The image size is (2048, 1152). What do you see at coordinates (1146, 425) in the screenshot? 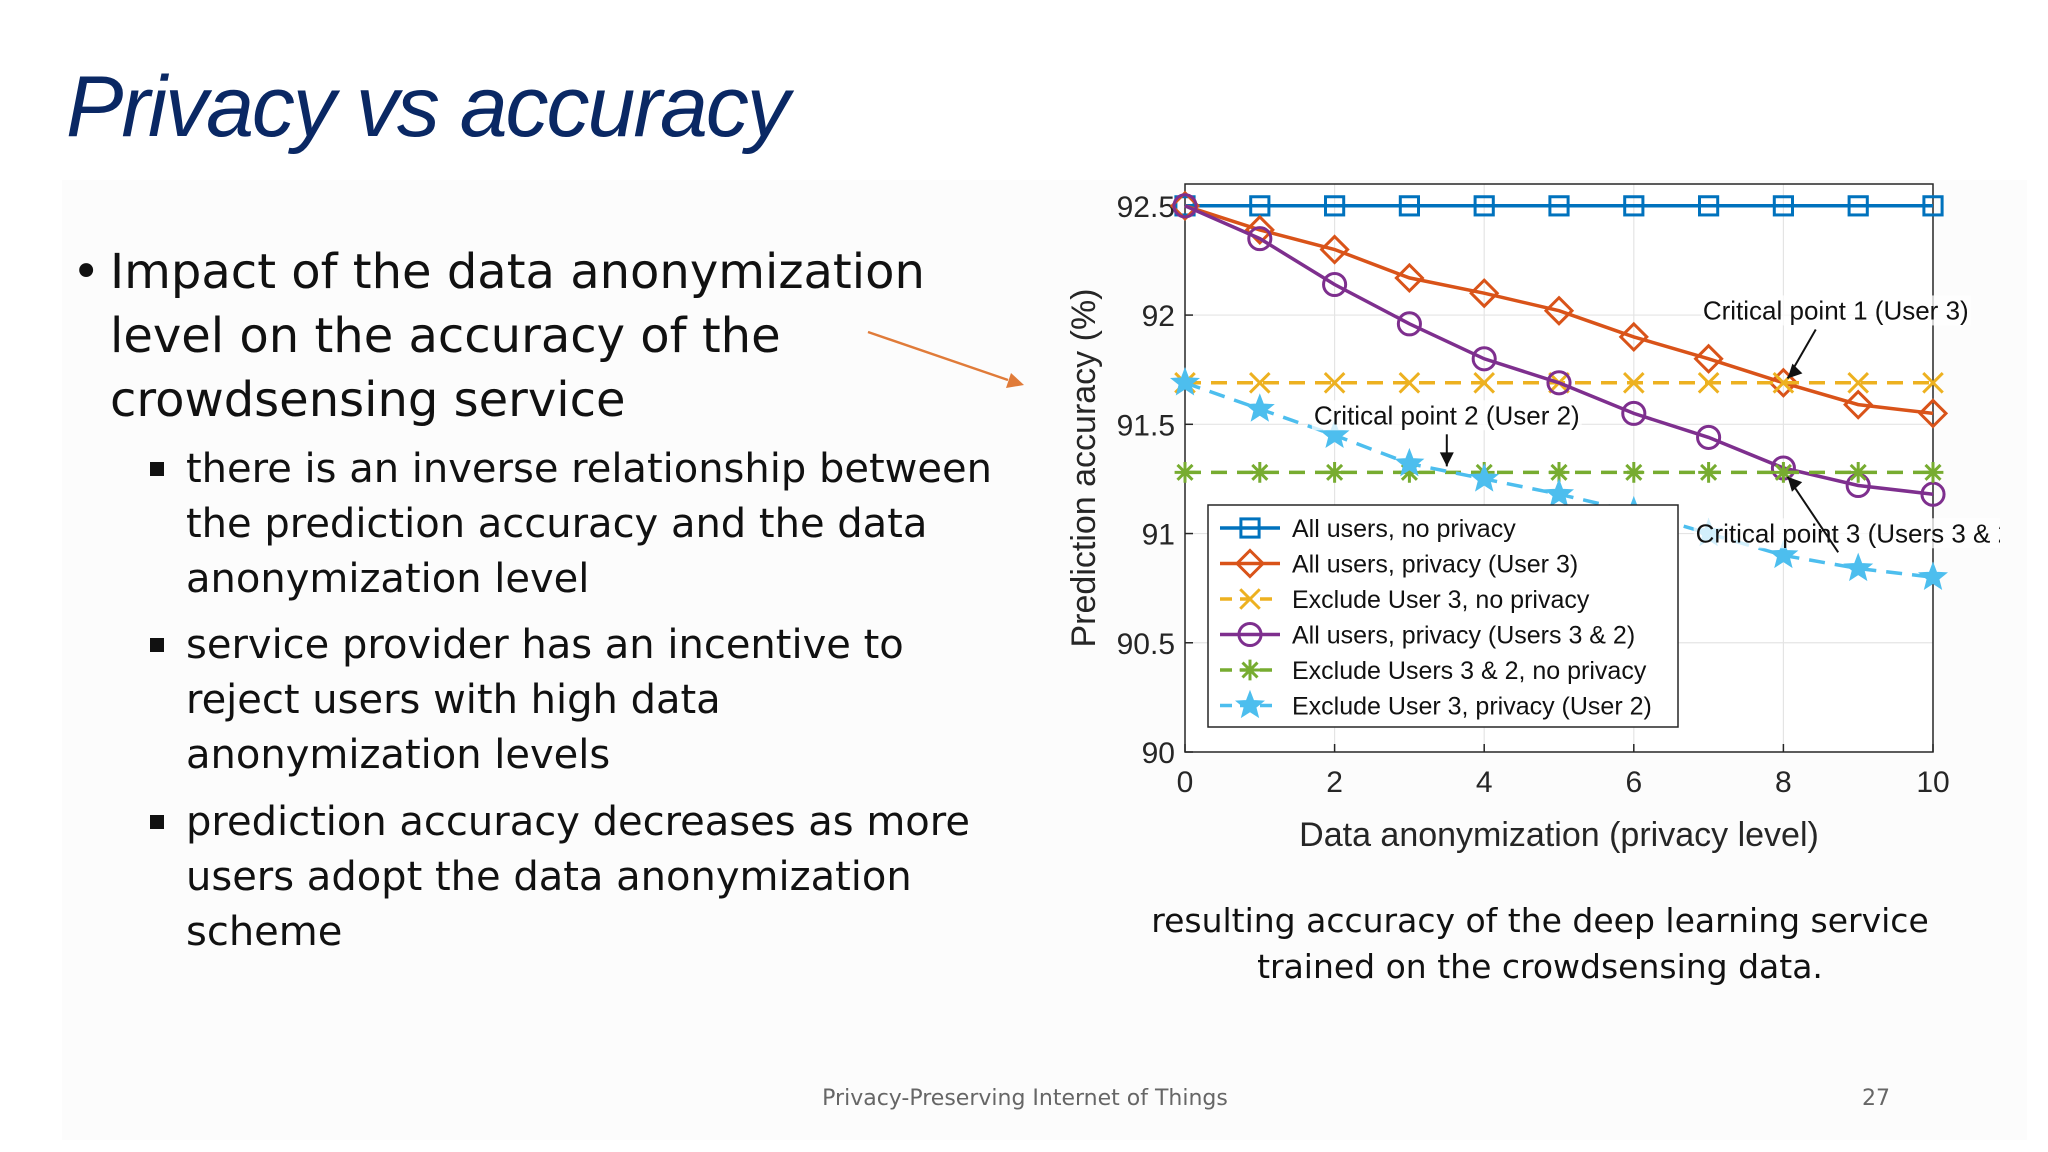
I see `y-tick-label: 91.5` at bounding box center [1146, 425].